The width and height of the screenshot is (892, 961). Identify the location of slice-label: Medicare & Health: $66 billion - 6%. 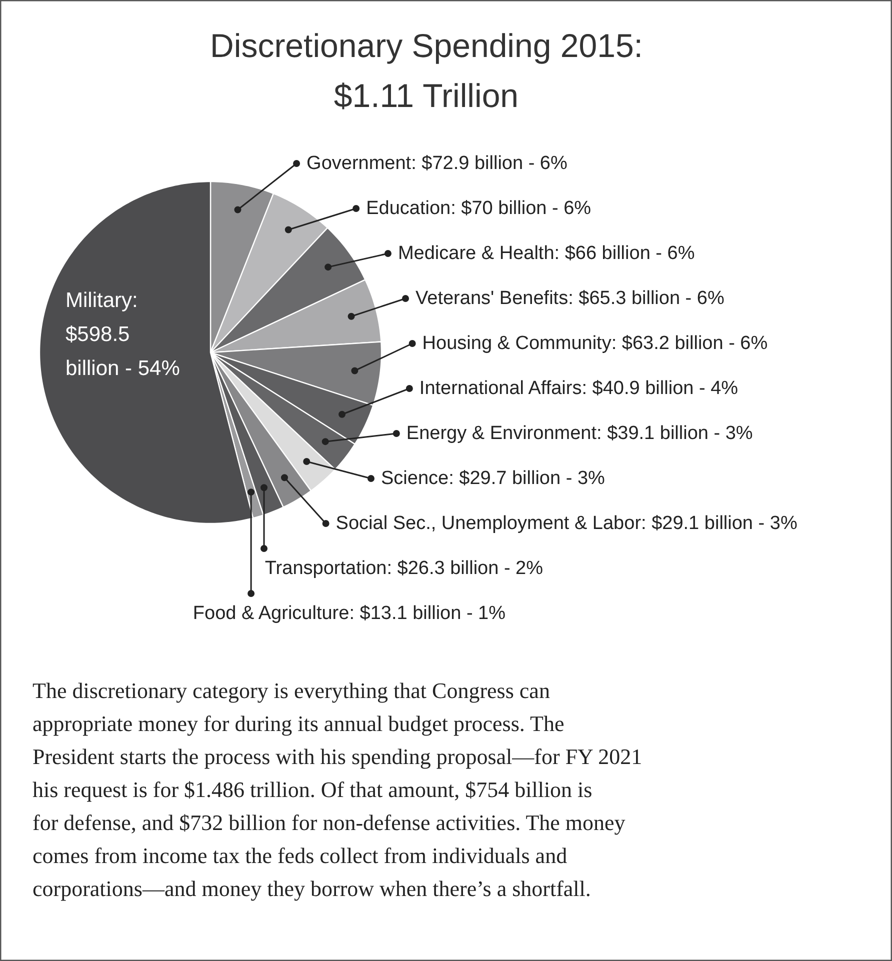
(546, 253).